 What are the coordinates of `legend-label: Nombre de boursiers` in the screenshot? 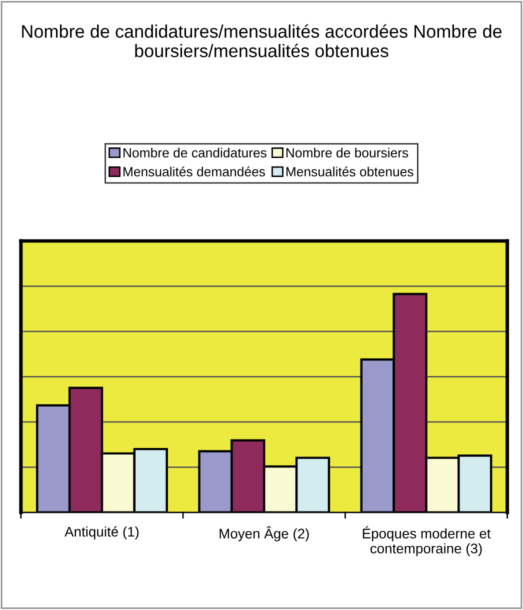 It's located at (347, 153).